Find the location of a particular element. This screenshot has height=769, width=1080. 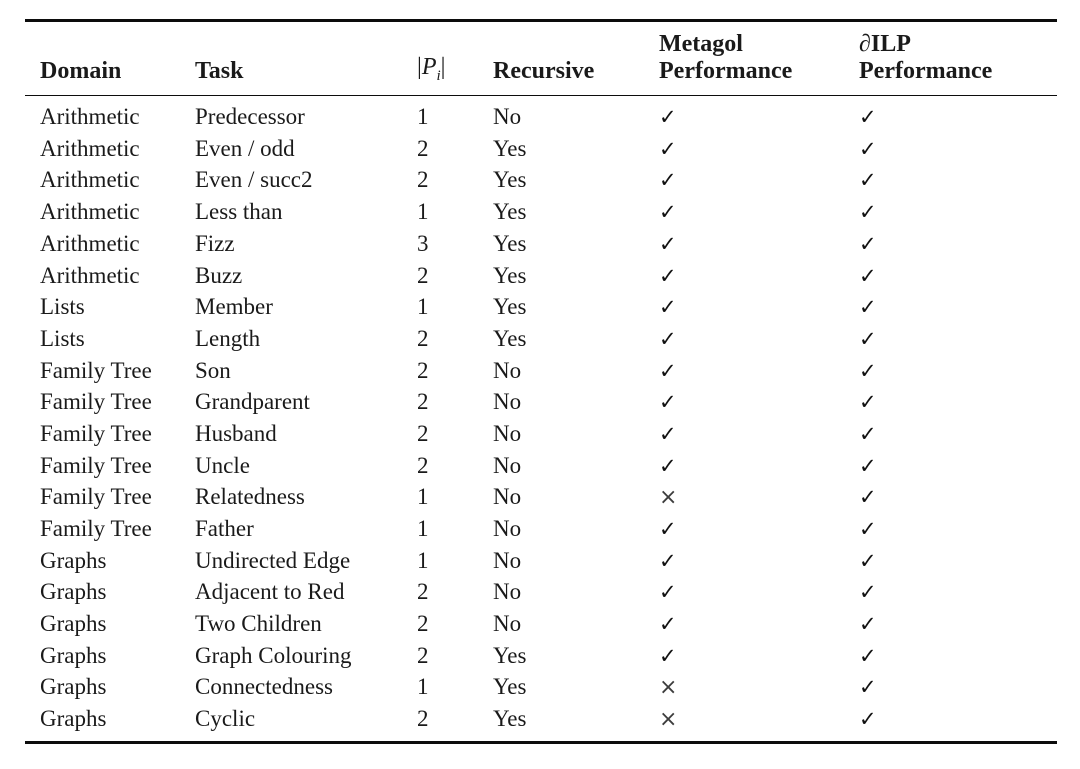

table-row: Arithmetic Buzz 2 Yes ✓ ✓ is located at coordinates (541, 276).